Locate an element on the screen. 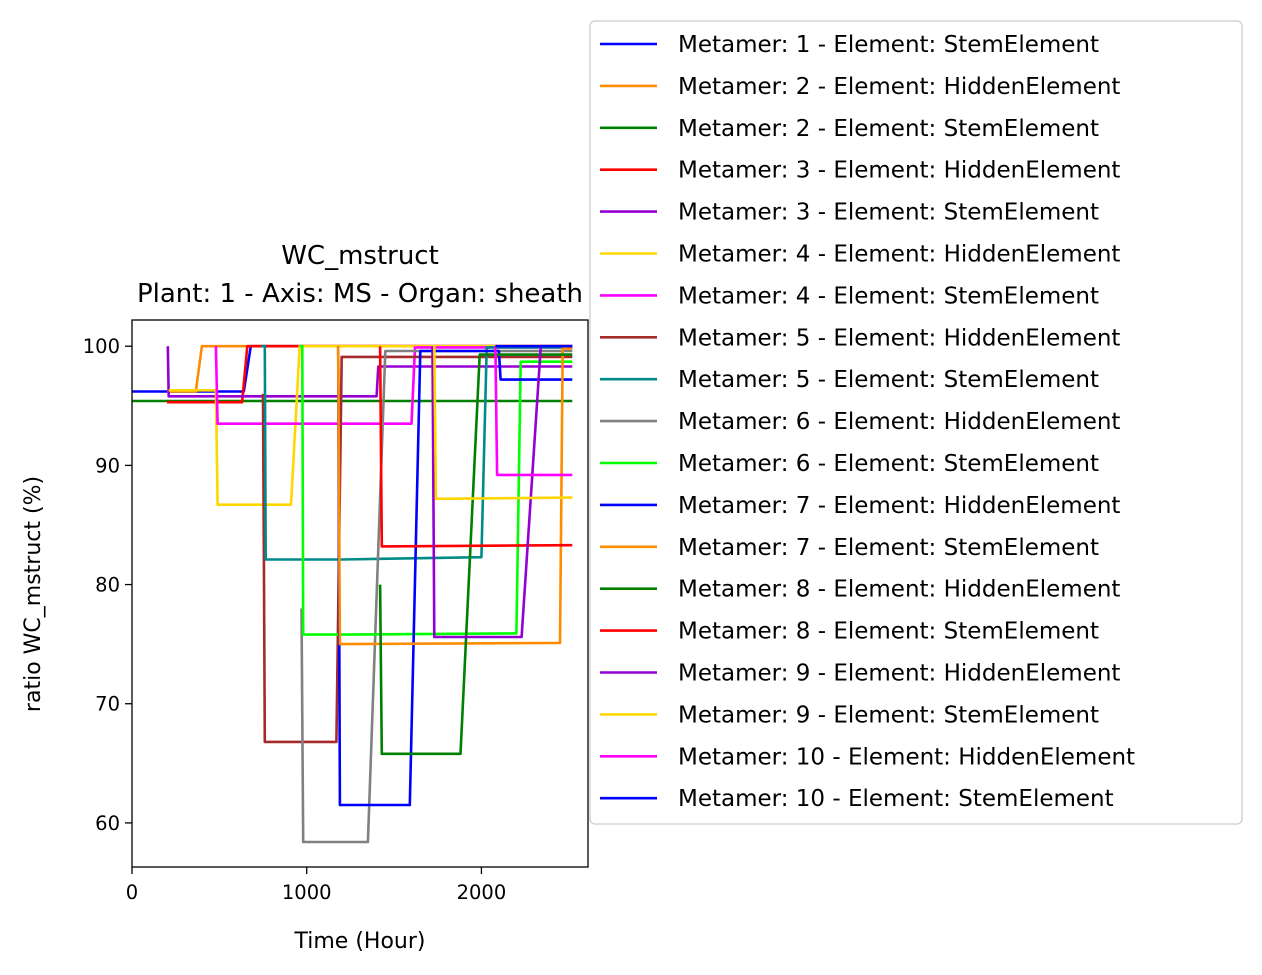 The image size is (1262, 975). legend-label-4: Metamer: 3 - Element: HiddenElement is located at coordinates (899, 171).